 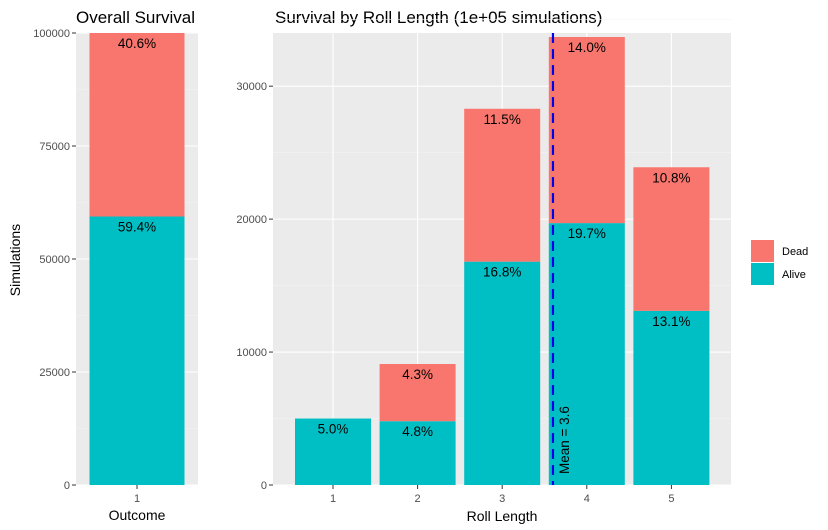 What do you see at coordinates (333, 429) in the screenshot?
I see `roll-data-label-alive-1: 5.0%` at bounding box center [333, 429].